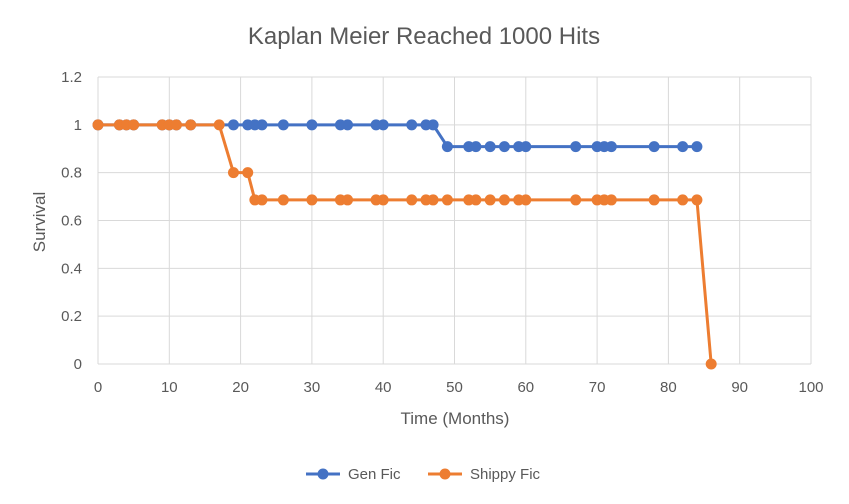 The width and height of the screenshot is (849, 504). Describe the element at coordinates (78, 125) in the screenshot. I see `y-tick-label: 1` at that location.